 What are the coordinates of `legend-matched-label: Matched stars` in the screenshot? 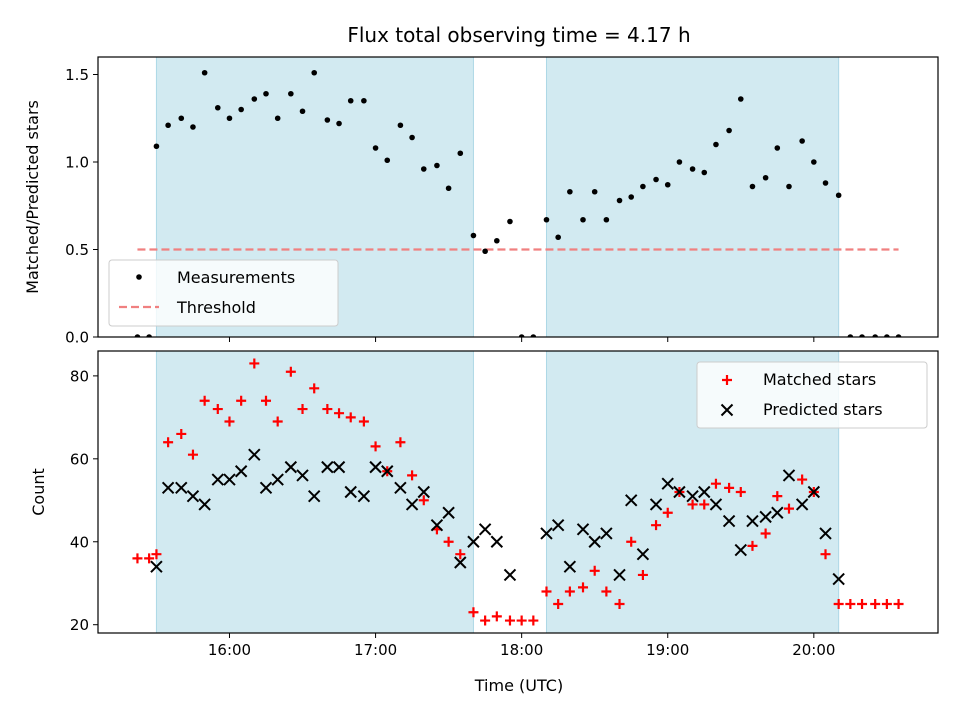 It's located at (819, 379).